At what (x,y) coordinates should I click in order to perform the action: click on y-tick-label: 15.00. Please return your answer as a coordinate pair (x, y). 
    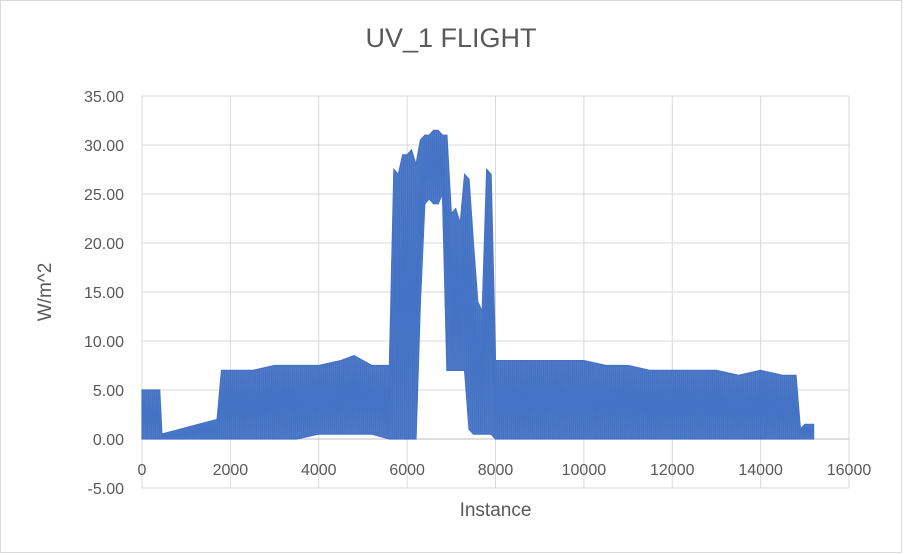
    Looking at the image, I should click on (104, 293).